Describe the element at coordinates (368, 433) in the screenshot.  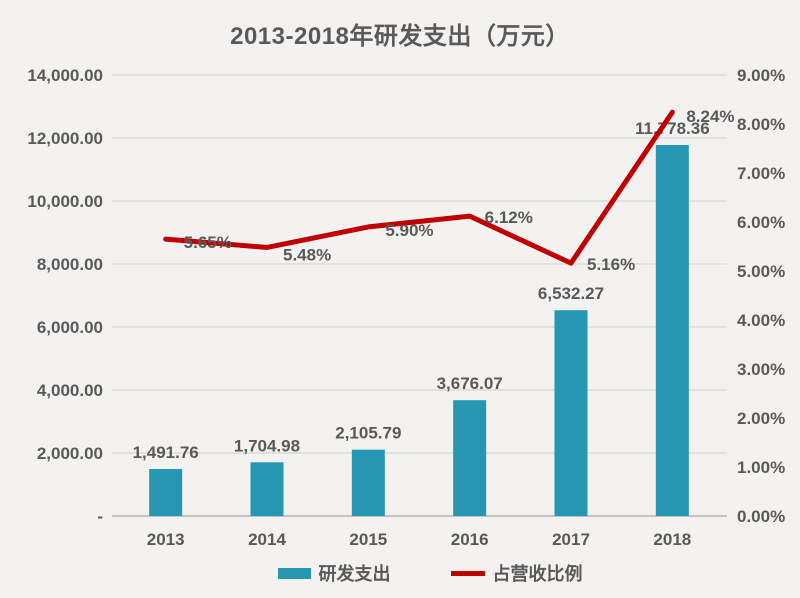
I see `bar-value-label: 2,105.79` at that location.